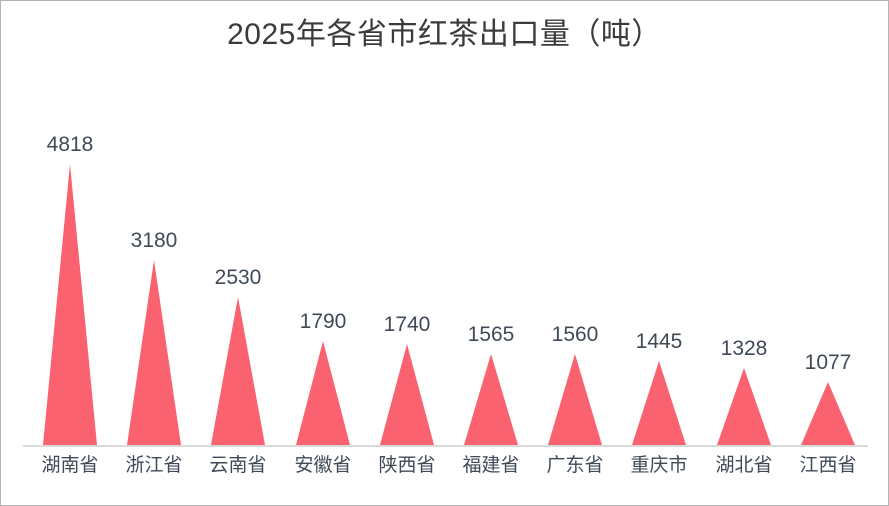 This screenshot has height=506, width=889. Describe the element at coordinates (444, 34) in the screenshot. I see `chart-title: 2025年各省市红茶出口量（吨）` at that location.